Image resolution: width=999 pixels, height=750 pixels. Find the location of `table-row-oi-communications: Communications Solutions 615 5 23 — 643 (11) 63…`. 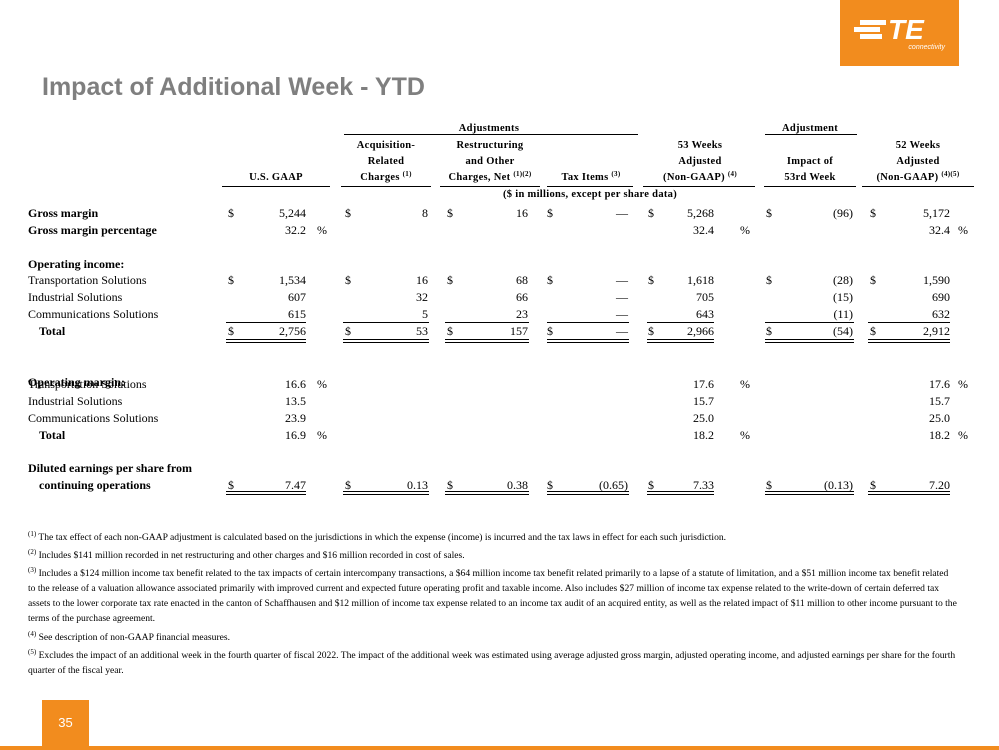

table-row-oi-communications: Communications Solutions 615 5 23 — 643 (11) 63… is located at coordinates (508, 314).